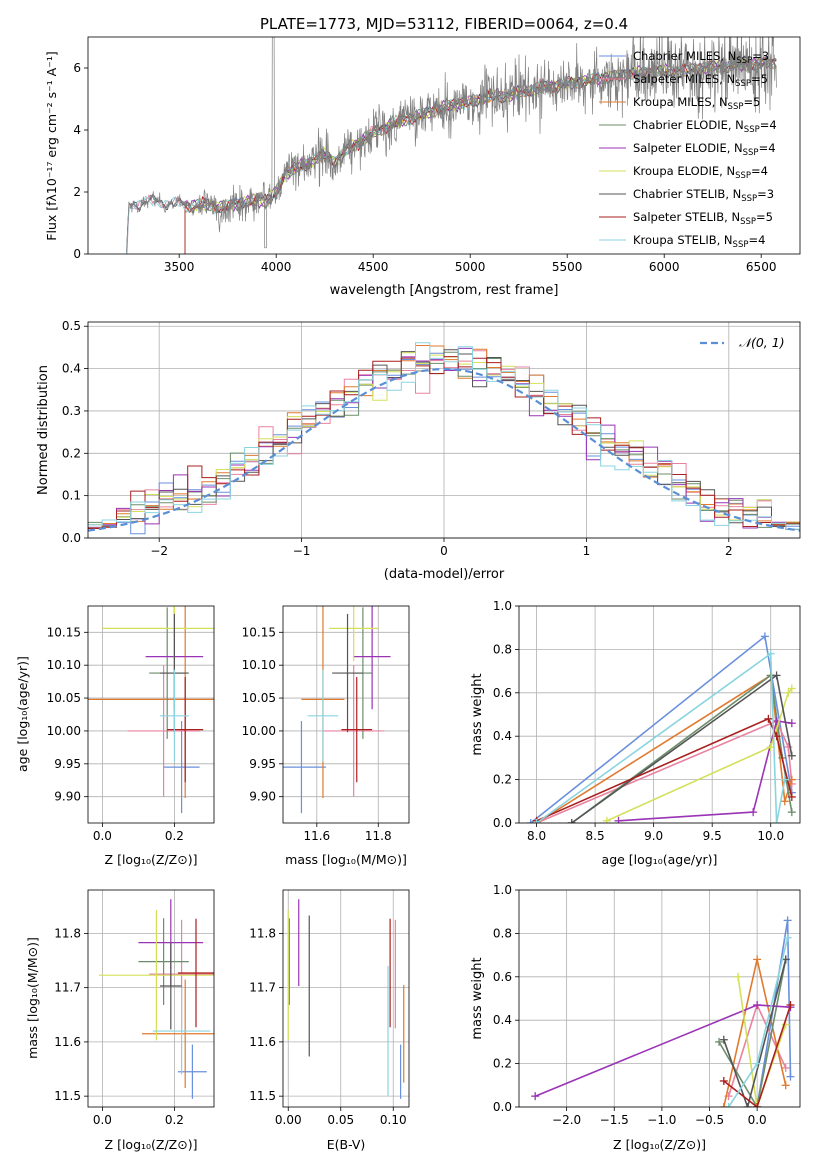 The image size is (819, 1174). What do you see at coordinates (502, 649) in the screenshot?
I see `y-tick-label: 0.8` at bounding box center [502, 649].